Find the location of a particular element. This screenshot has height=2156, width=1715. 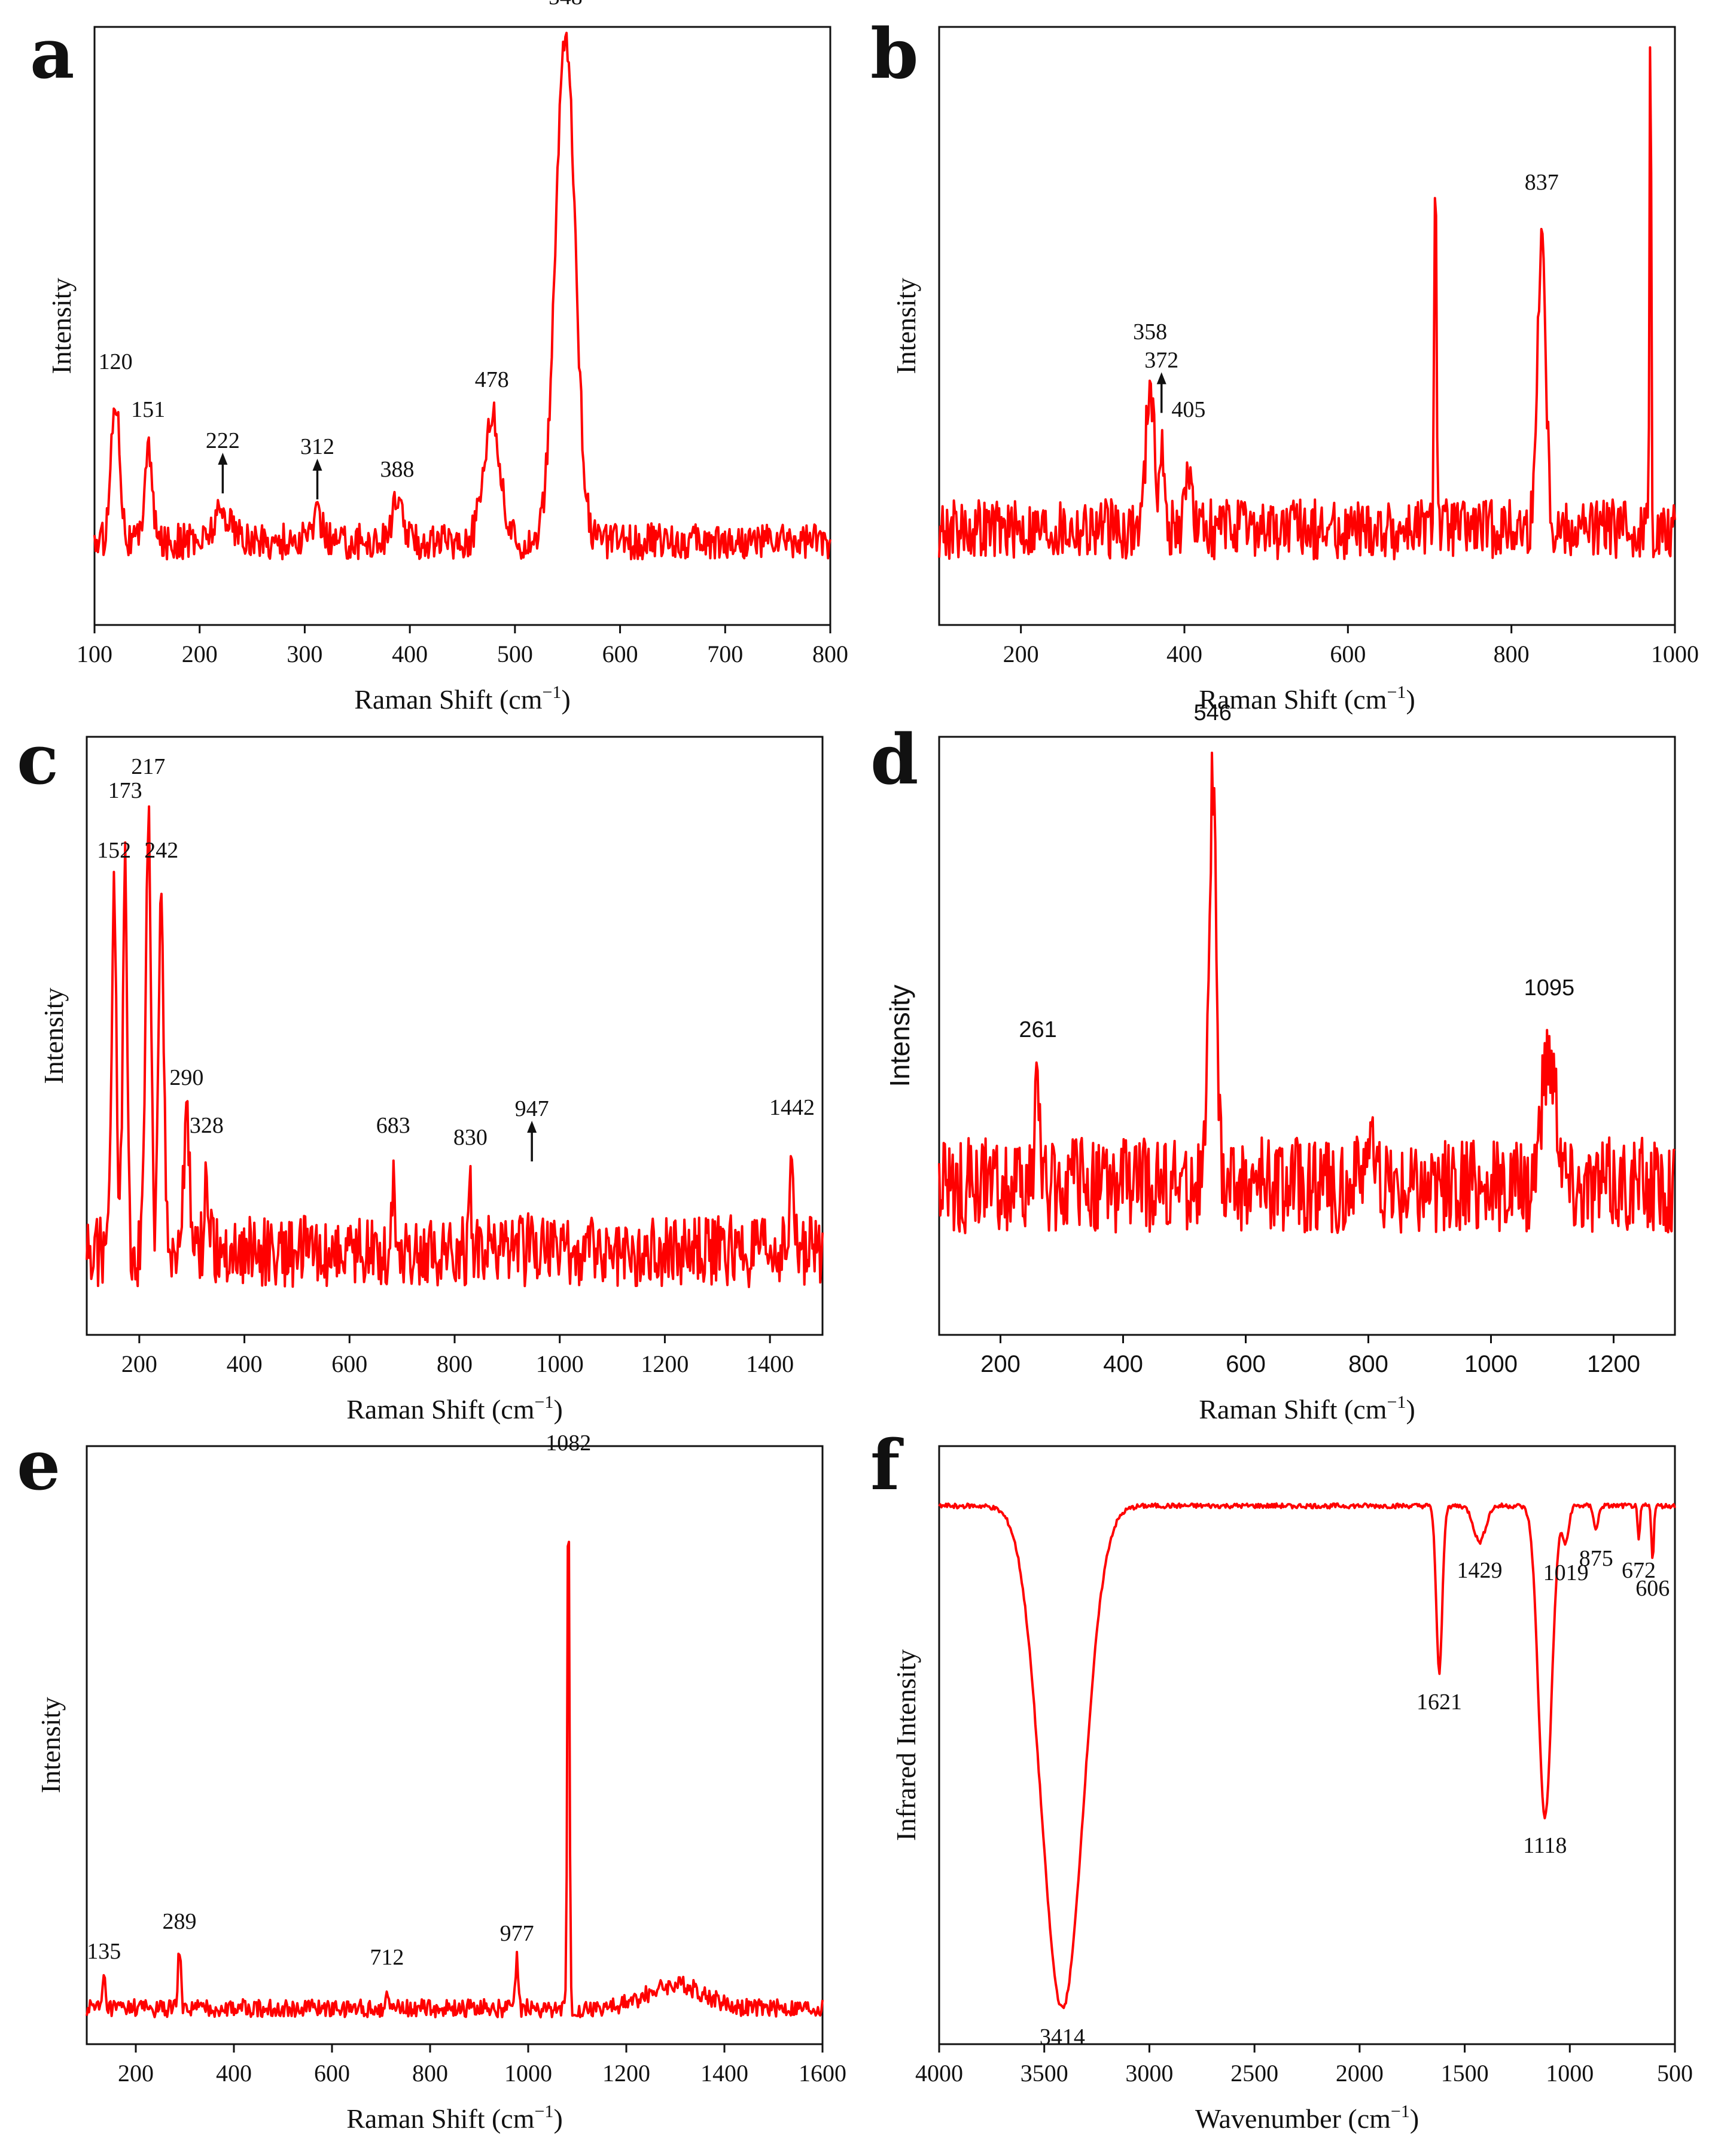

panel-b-xlabel: Raman Shift (cm−1) is located at coordinates (1307, 698).